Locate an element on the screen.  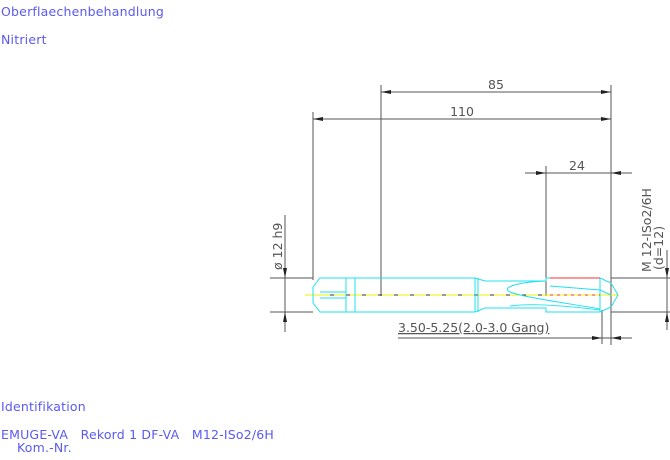
thread-spec-text: M 12-ISo2/6H is located at coordinates (646, 230).